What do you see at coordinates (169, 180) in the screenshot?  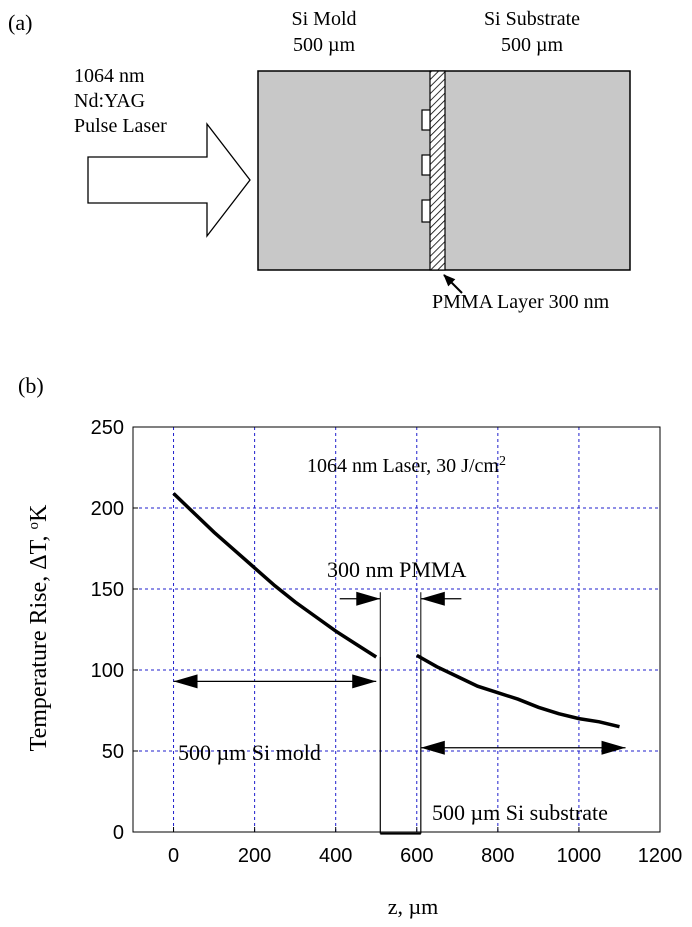 I see `laser-beam-arrow` at bounding box center [169, 180].